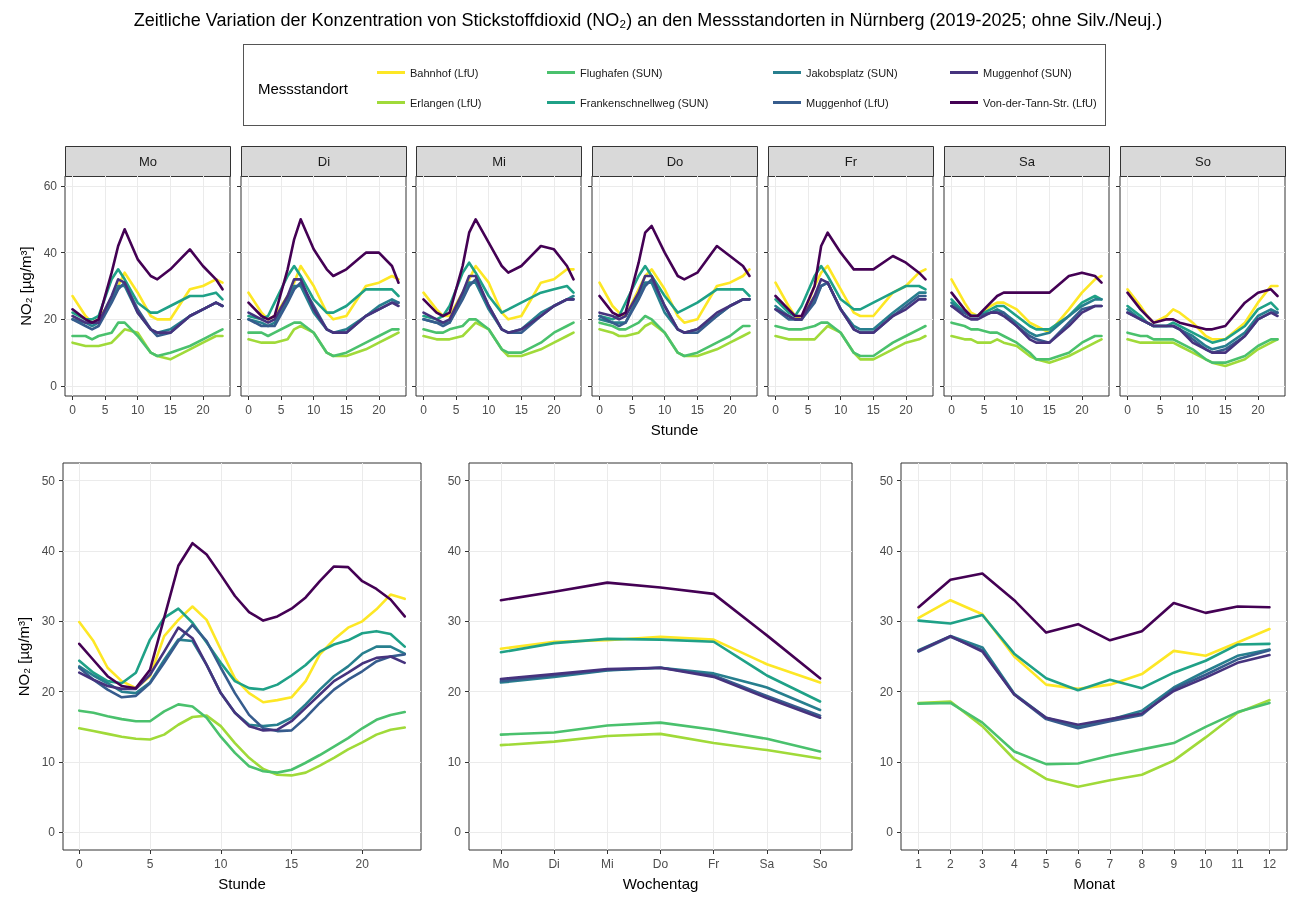 This screenshot has height=907, width=1296. I want to click on x-tick-label: 3, so click(982, 864).